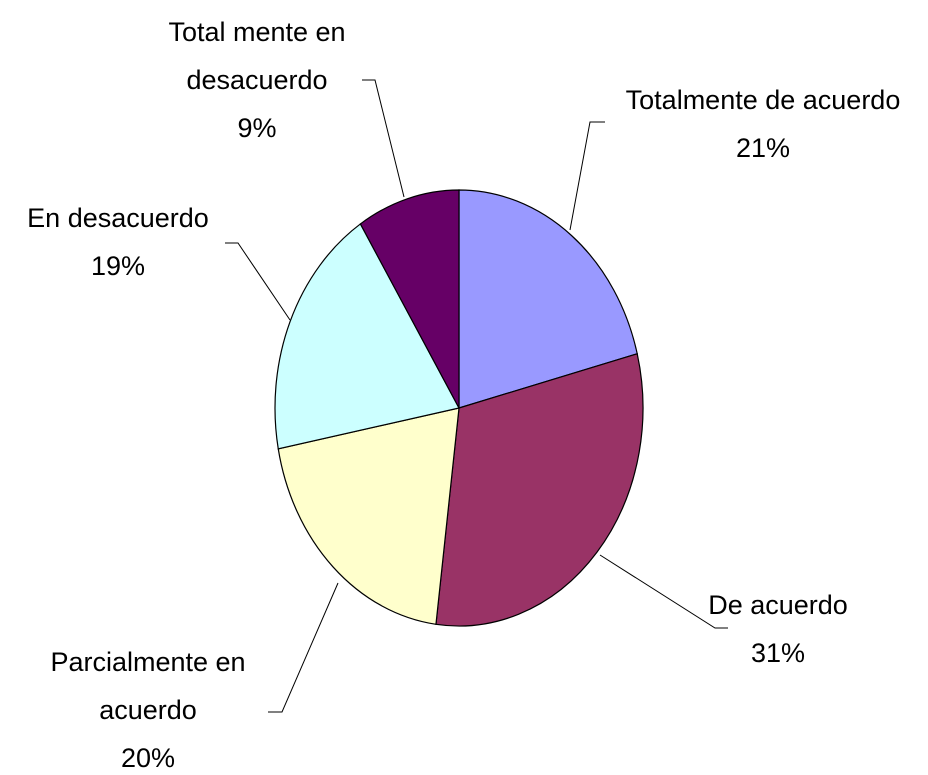  What do you see at coordinates (778, 653) in the screenshot?
I see `value-label: 31%` at bounding box center [778, 653].